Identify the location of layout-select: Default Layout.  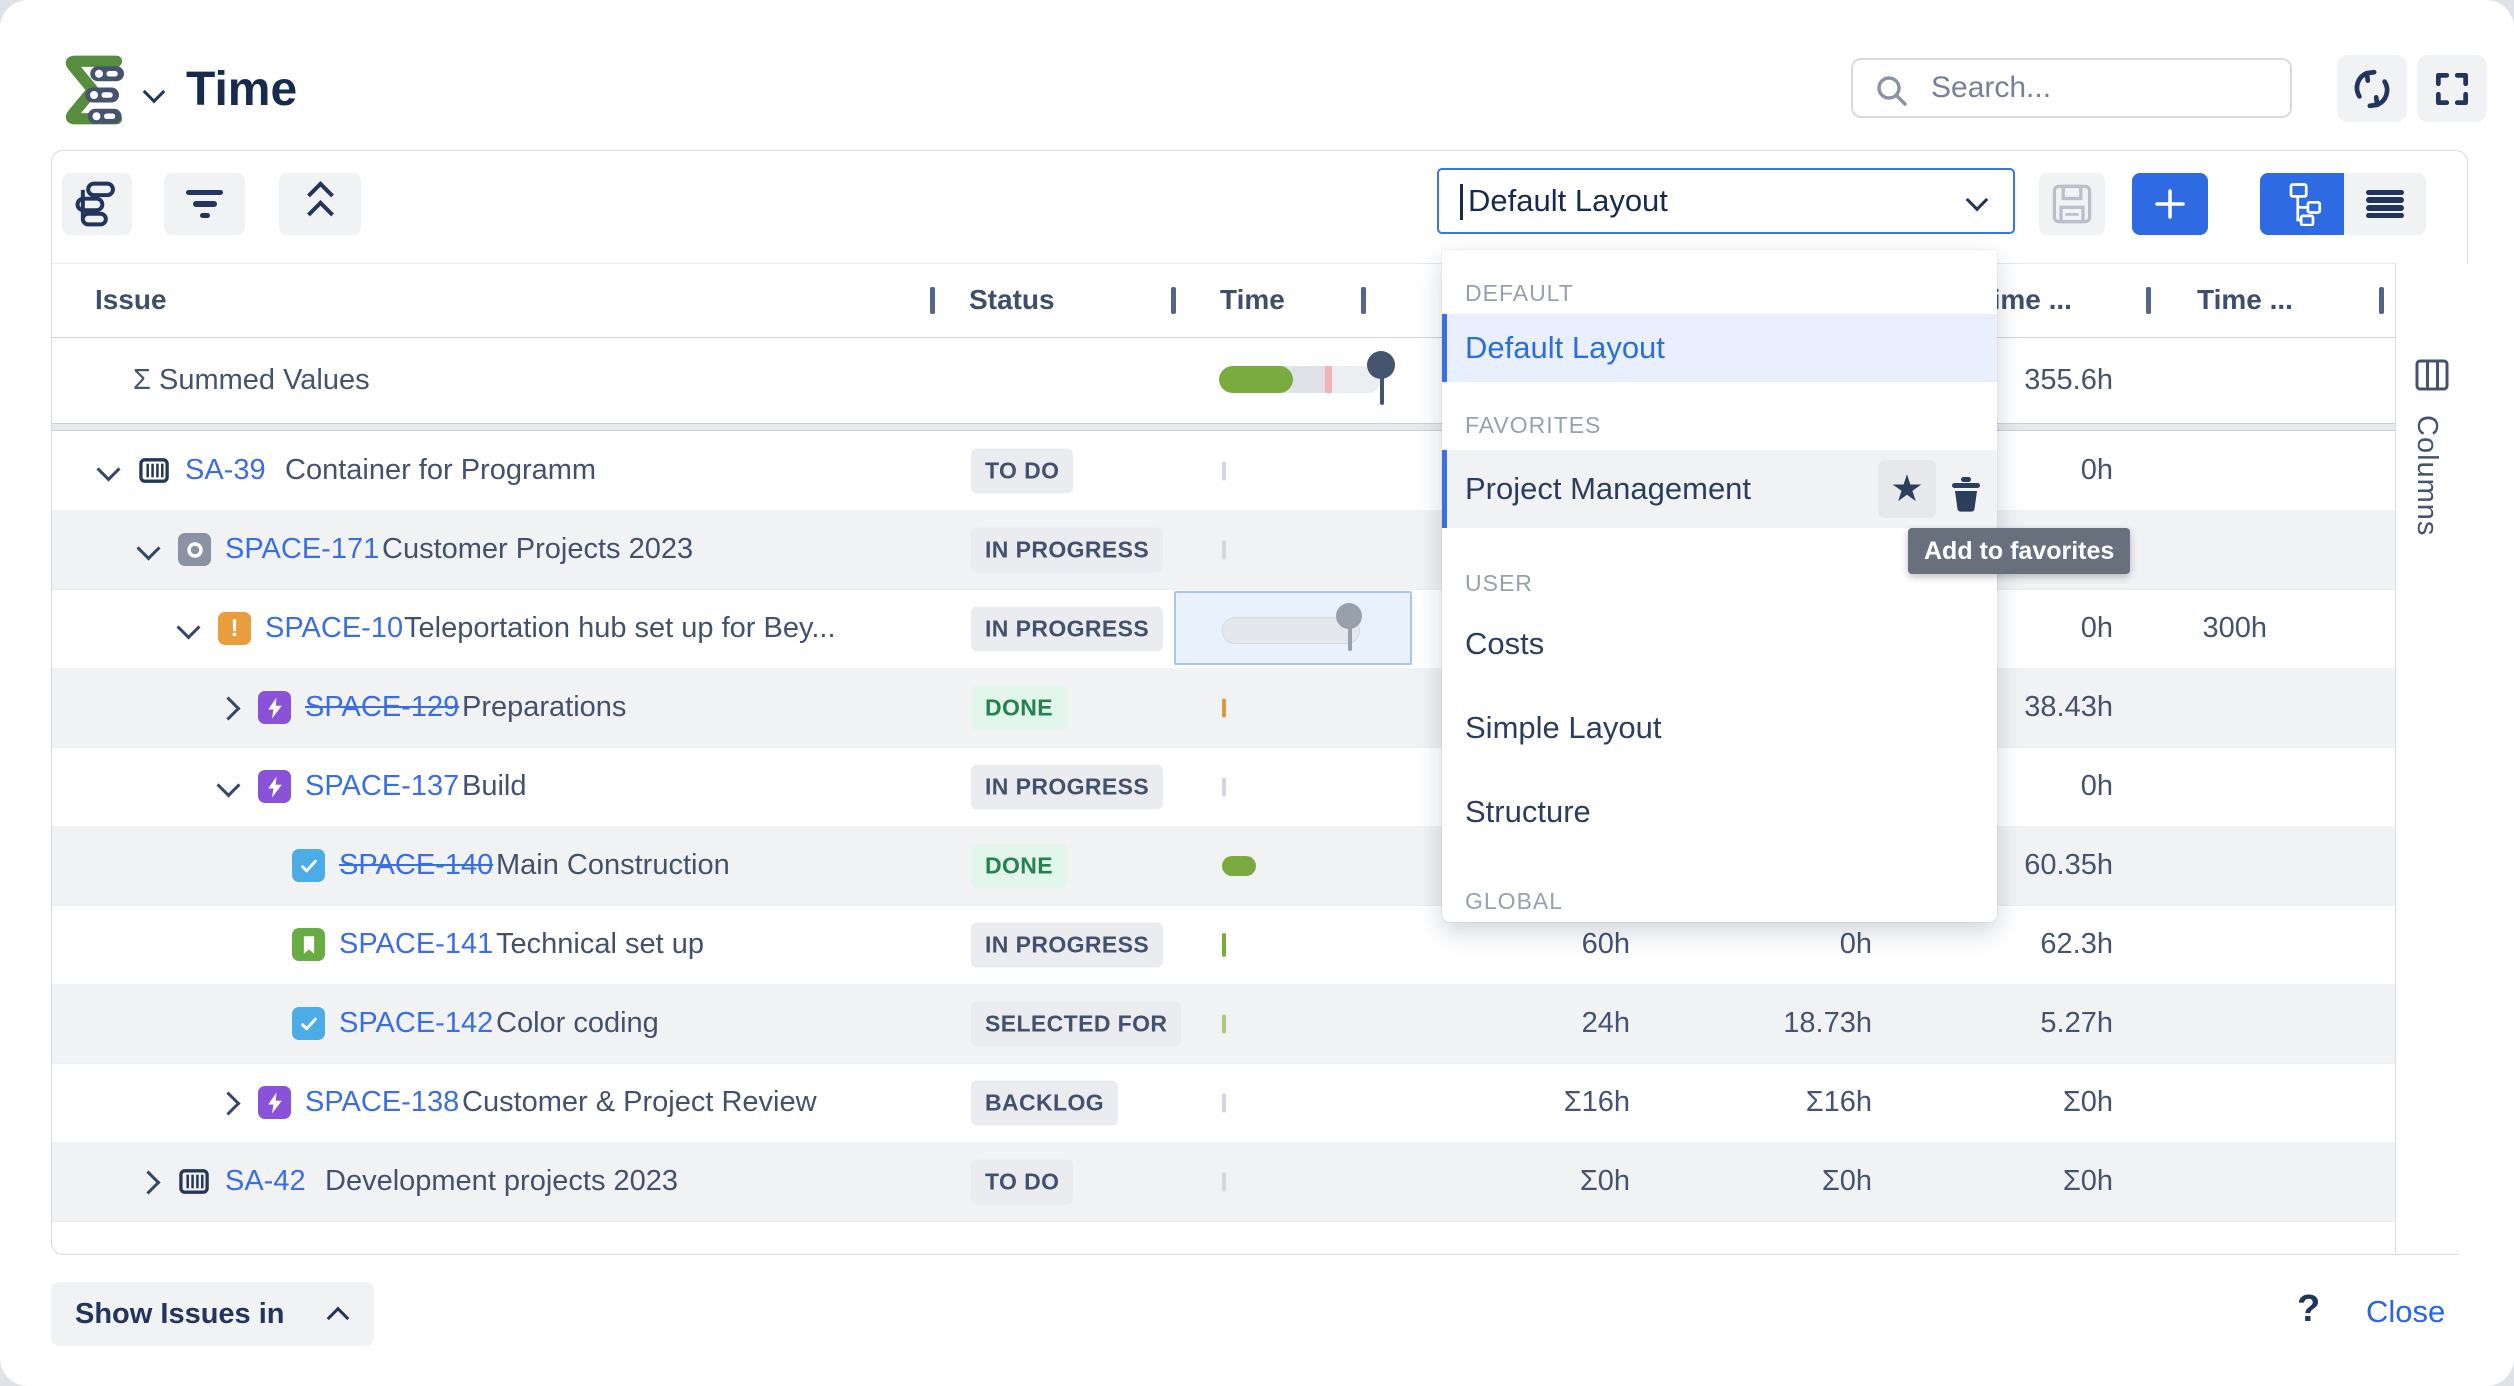
(1726, 201).